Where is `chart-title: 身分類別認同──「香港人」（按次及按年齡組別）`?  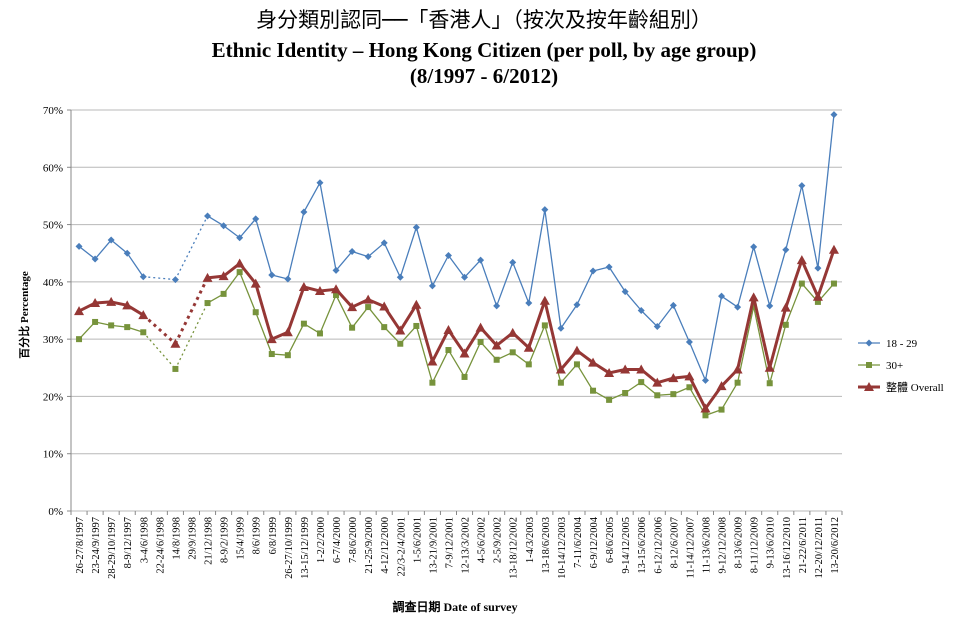 chart-title: 身分類別認同──「香港人」（按次及按年齡組別） is located at coordinates (484, 20).